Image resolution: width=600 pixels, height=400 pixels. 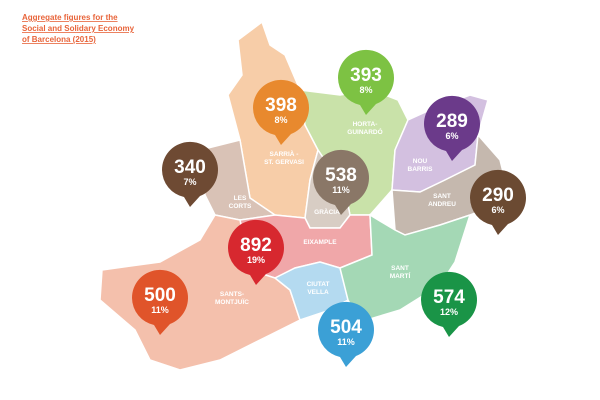 What do you see at coordinates (346, 327) in the screenshot?
I see `pin-count: 504` at bounding box center [346, 327].